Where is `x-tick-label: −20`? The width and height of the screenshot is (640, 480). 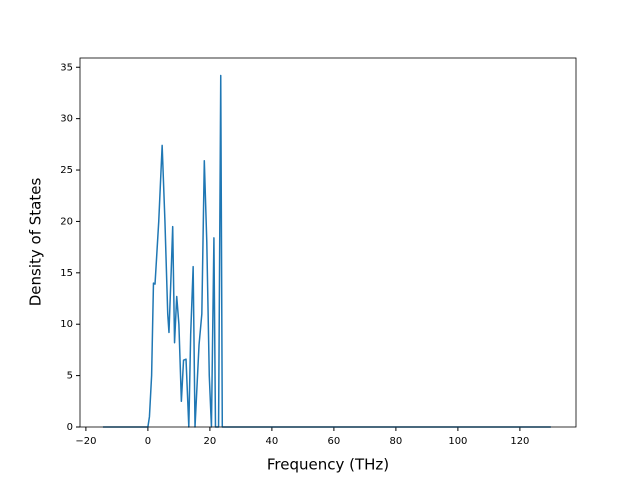
x-tick-label: −20 is located at coordinates (85, 441).